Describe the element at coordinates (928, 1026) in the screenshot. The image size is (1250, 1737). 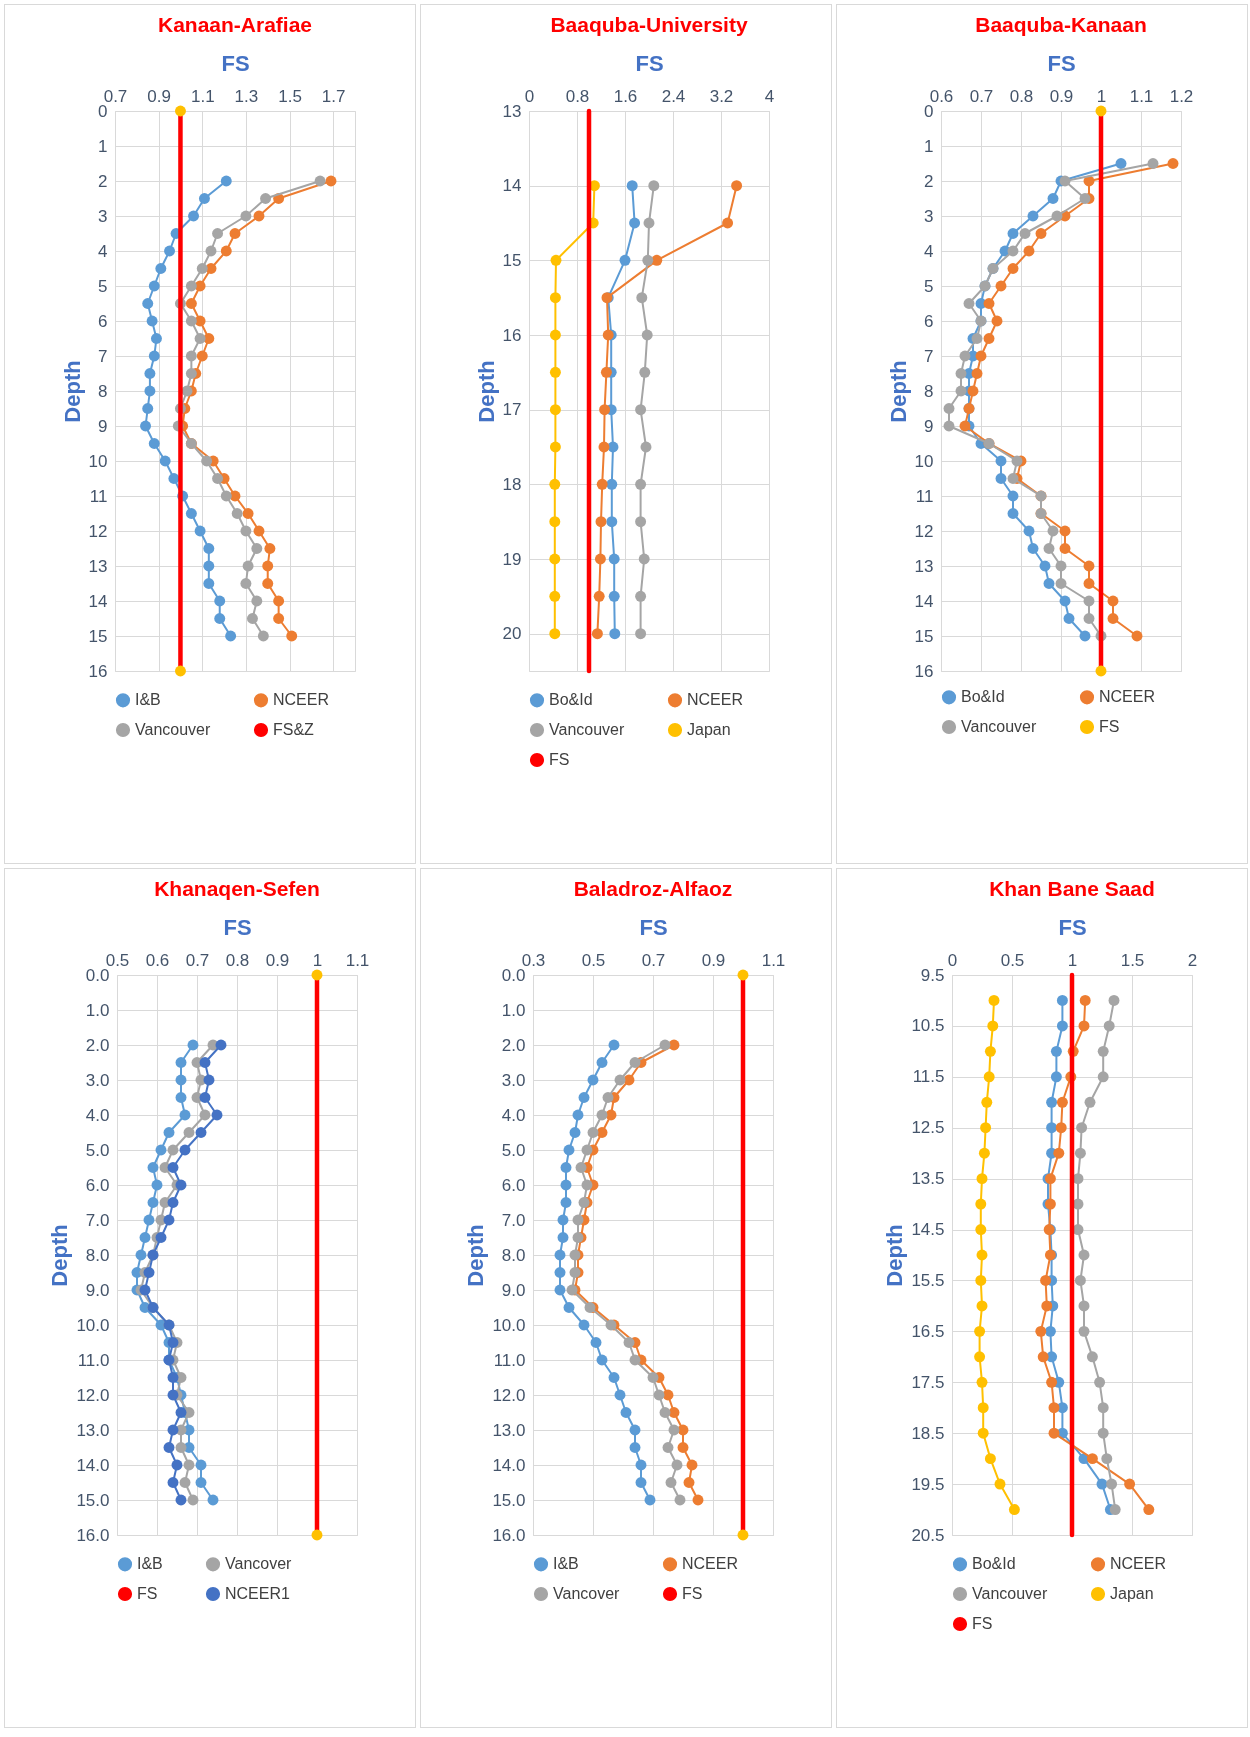
I see `y-tick-label: 10.5` at that location.